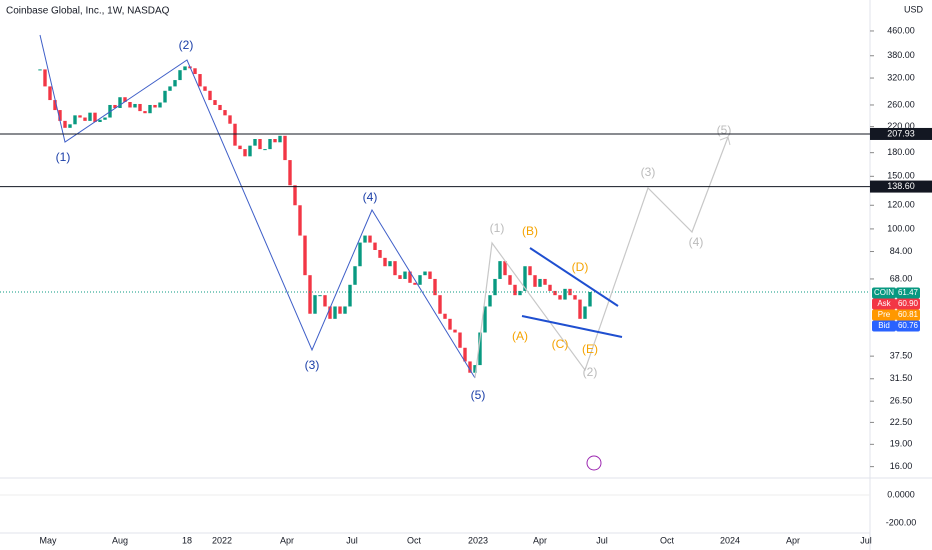 Image resolution: width=932 pixels, height=550 pixels. Describe the element at coordinates (901, 126) in the screenshot. I see `y-tick-label: 220.00` at that location.